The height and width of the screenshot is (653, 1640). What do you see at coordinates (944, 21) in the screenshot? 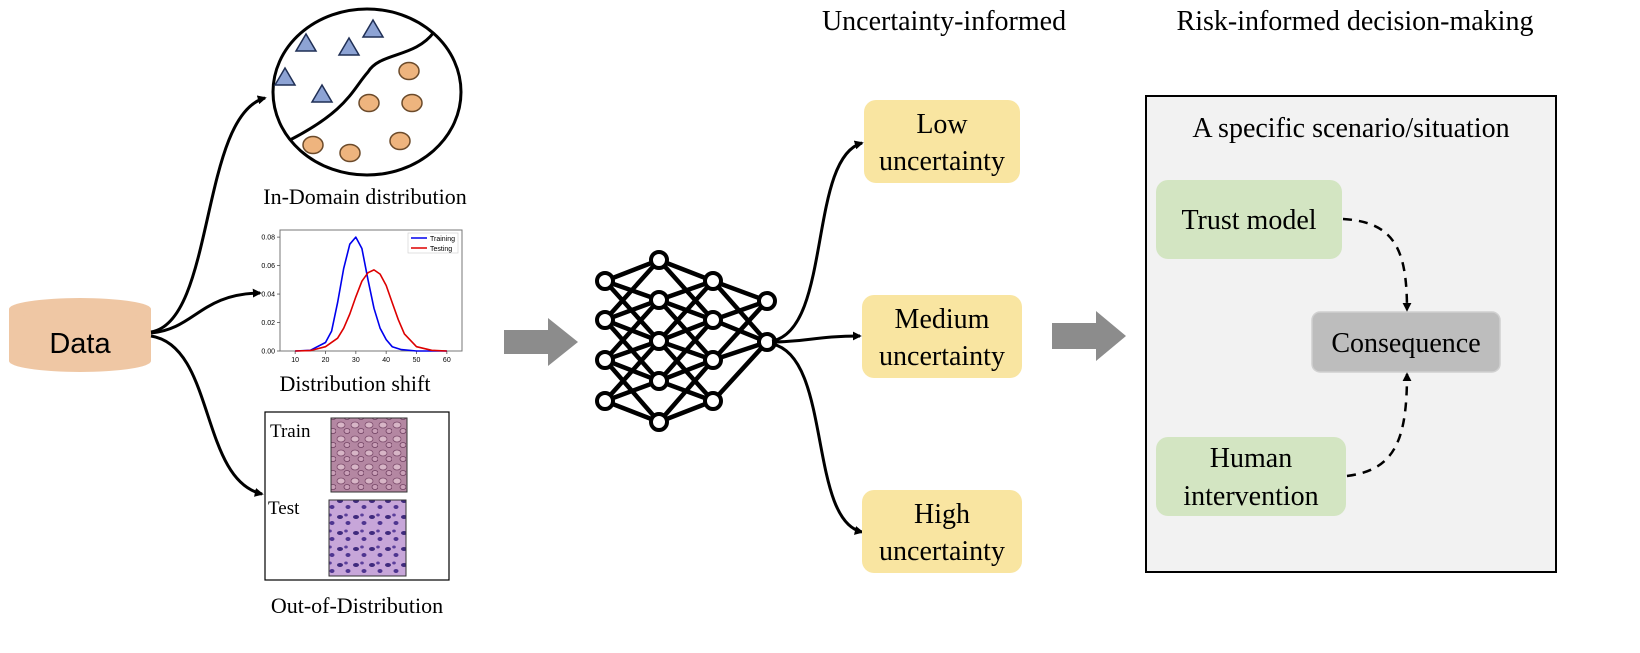
I see `header-uncertainty-informed: Uncertainty-informed` at bounding box center [944, 21].